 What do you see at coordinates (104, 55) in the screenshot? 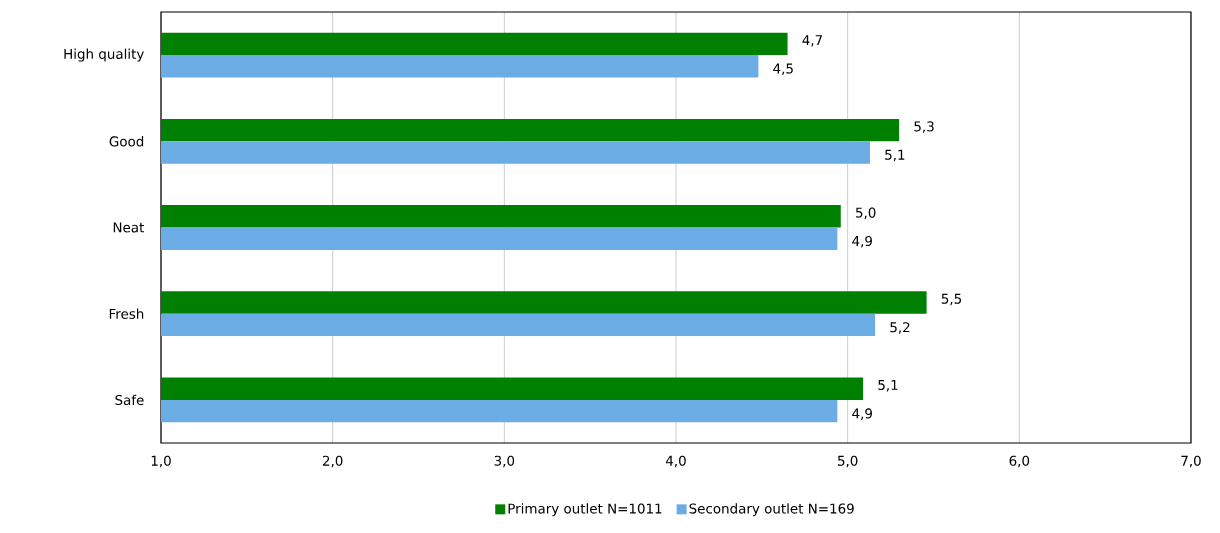
I see `y-tick-label: High quality` at bounding box center [104, 55].